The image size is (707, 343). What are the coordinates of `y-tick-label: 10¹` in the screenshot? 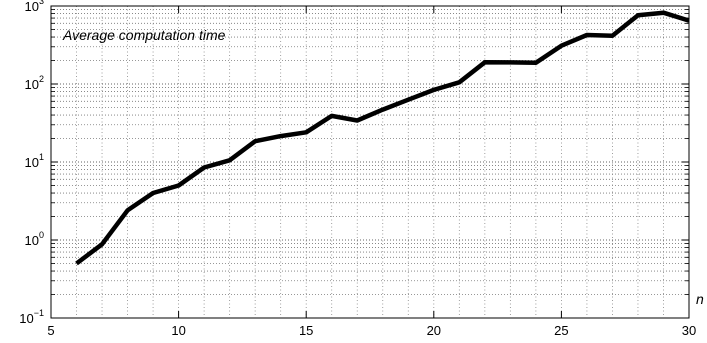 It's located at (34, 161).